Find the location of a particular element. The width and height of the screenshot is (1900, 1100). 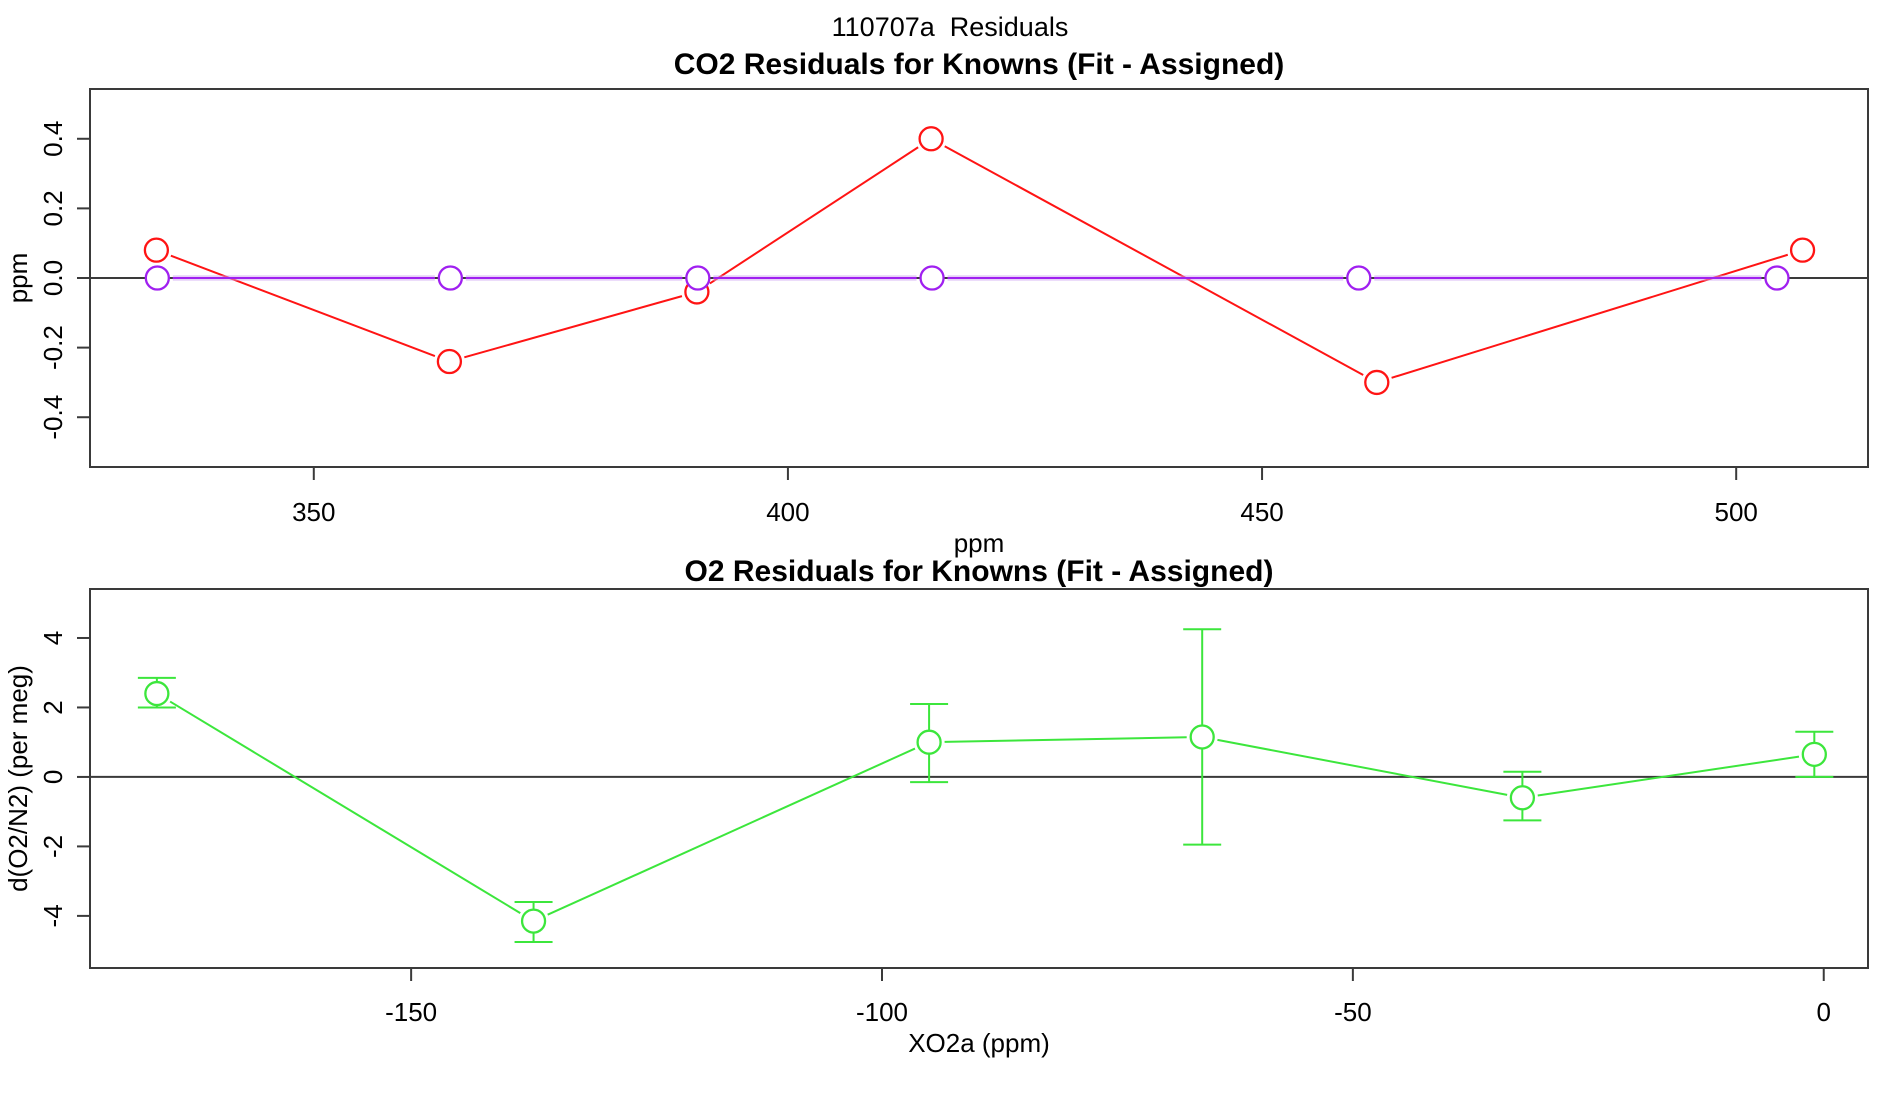

y-tick-label: -0.4 is located at coordinates (53, 417).